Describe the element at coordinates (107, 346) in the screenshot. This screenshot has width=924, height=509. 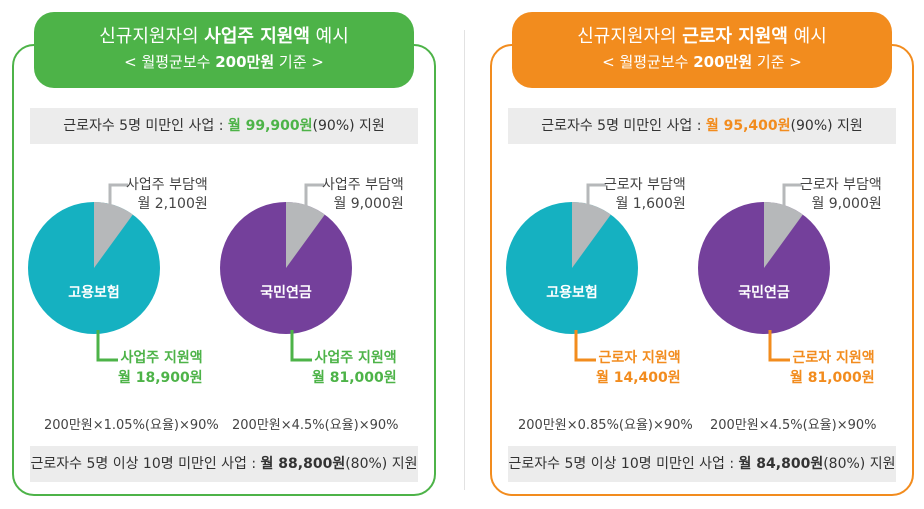
I see `employer-pie1-support-leader` at that location.